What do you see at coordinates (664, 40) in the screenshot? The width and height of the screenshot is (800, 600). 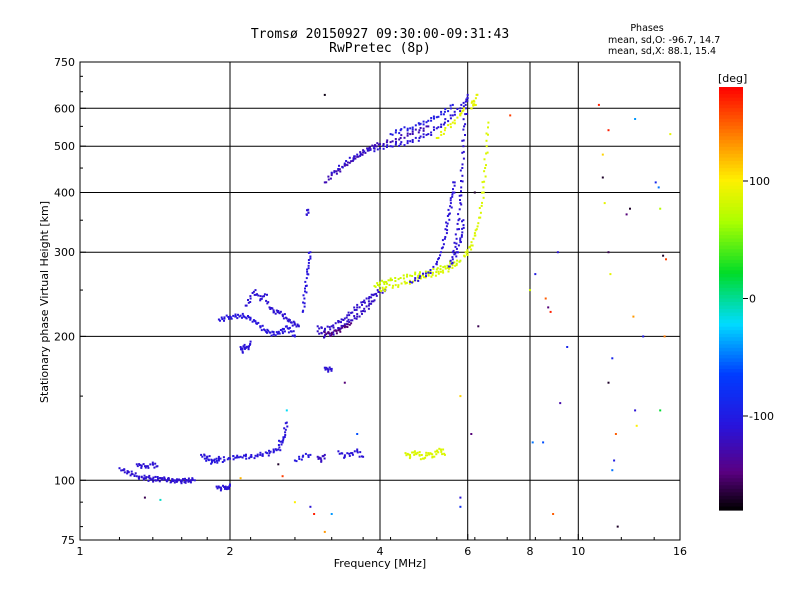 I see `phases-o-line: mean, sd,O: -96.7, 14.7` at bounding box center [664, 40].